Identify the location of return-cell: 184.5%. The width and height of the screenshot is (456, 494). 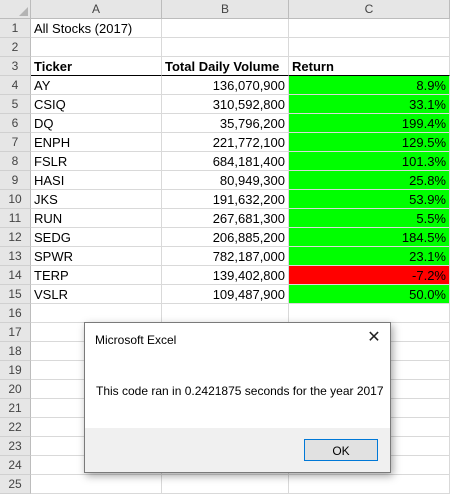
(369, 237).